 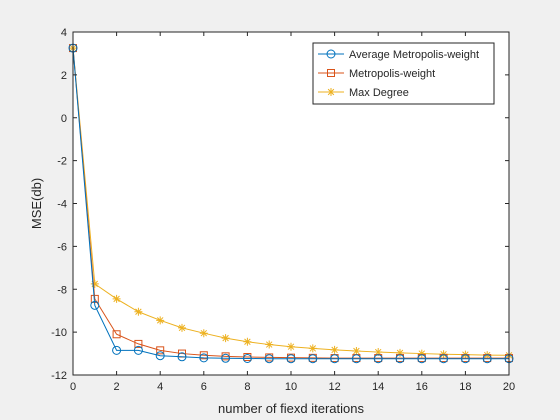 What do you see at coordinates (62, 205) in the screenshot?
I see `y-tick-label: -4` at bounding box center [62, 205].